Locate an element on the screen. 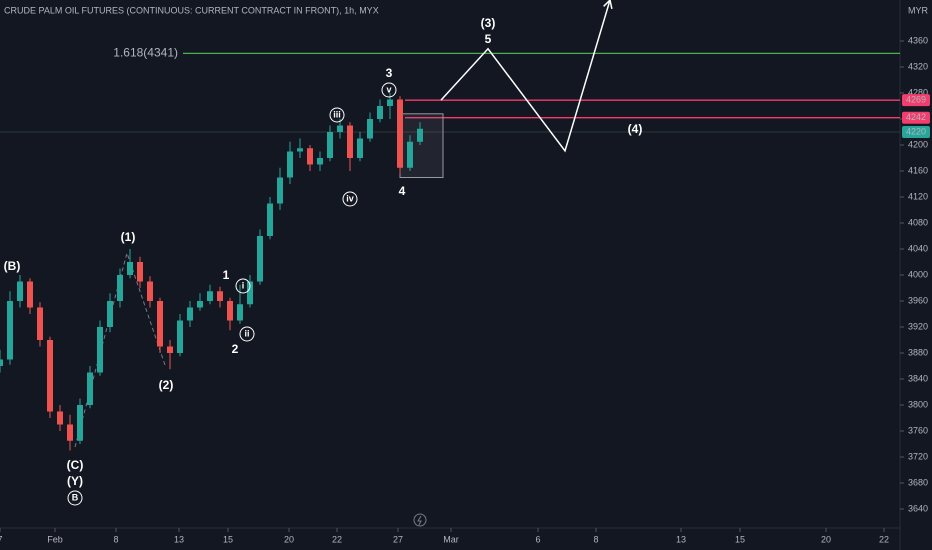 This screenshot has height=550, width=932. x-tick-label: 27 is located at coordinates (398, 539).